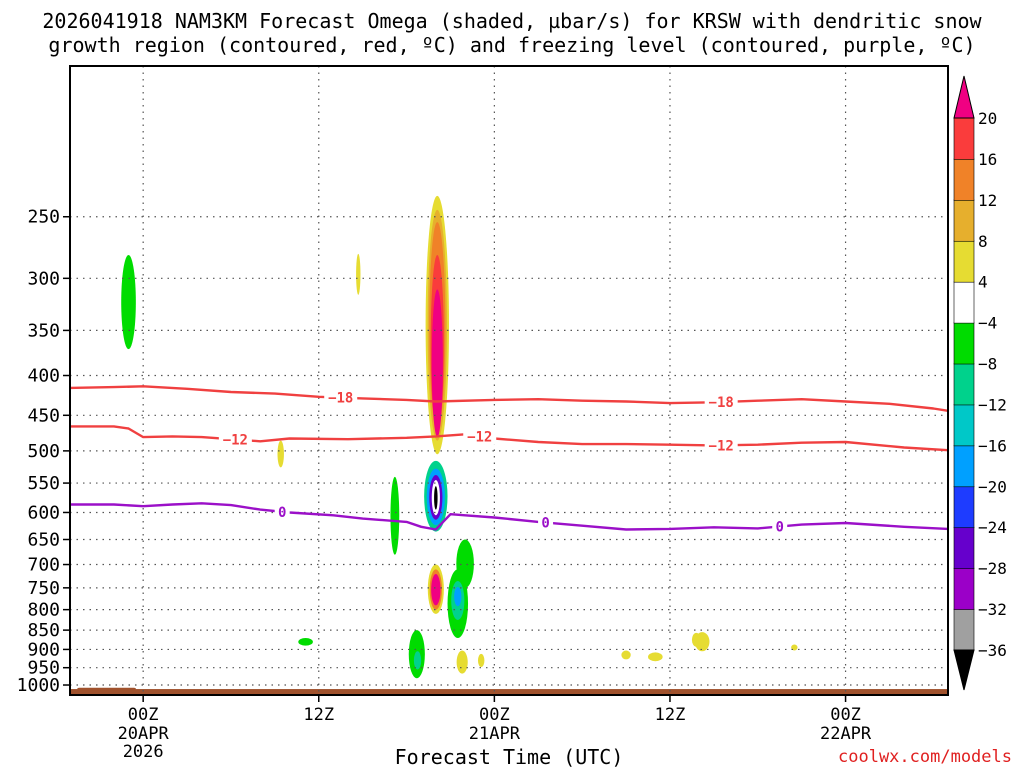 This screenshot has height=768, width=1024. I want to click on terrain-layer, so click(509, 691).